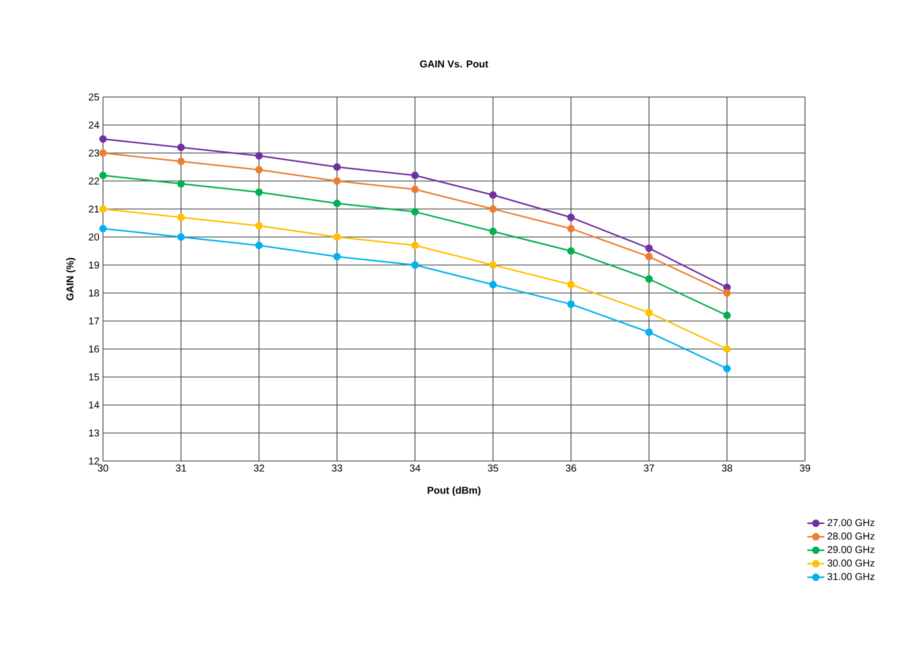 The height and width of the screenshot is (658, 923). What do you see at coordinates (851, 550) in the screenshot?
I see `legend-label: 29.00 GHz` at bounding box center [851, 550].